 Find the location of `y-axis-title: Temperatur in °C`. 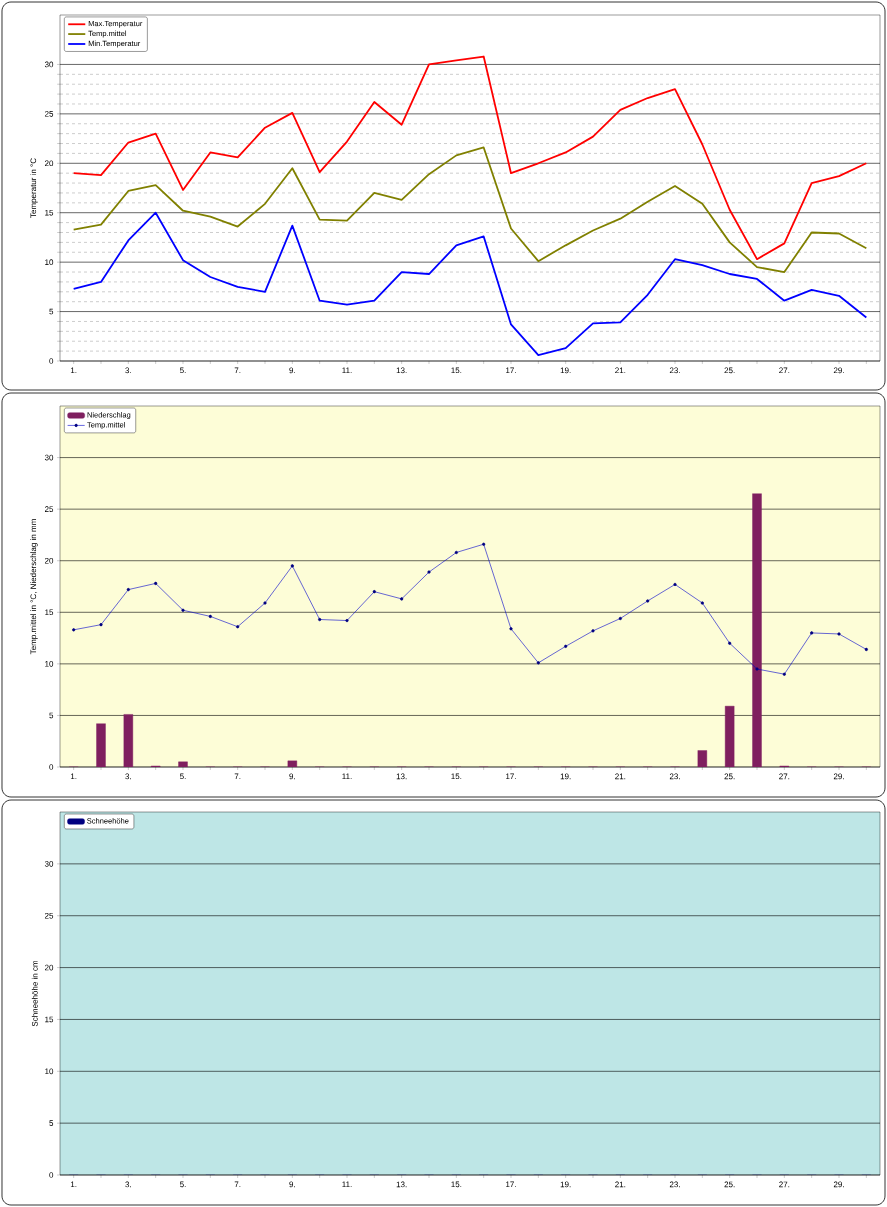

y-axis-title: Temperatur in °C is located at coordinates (34, 188).